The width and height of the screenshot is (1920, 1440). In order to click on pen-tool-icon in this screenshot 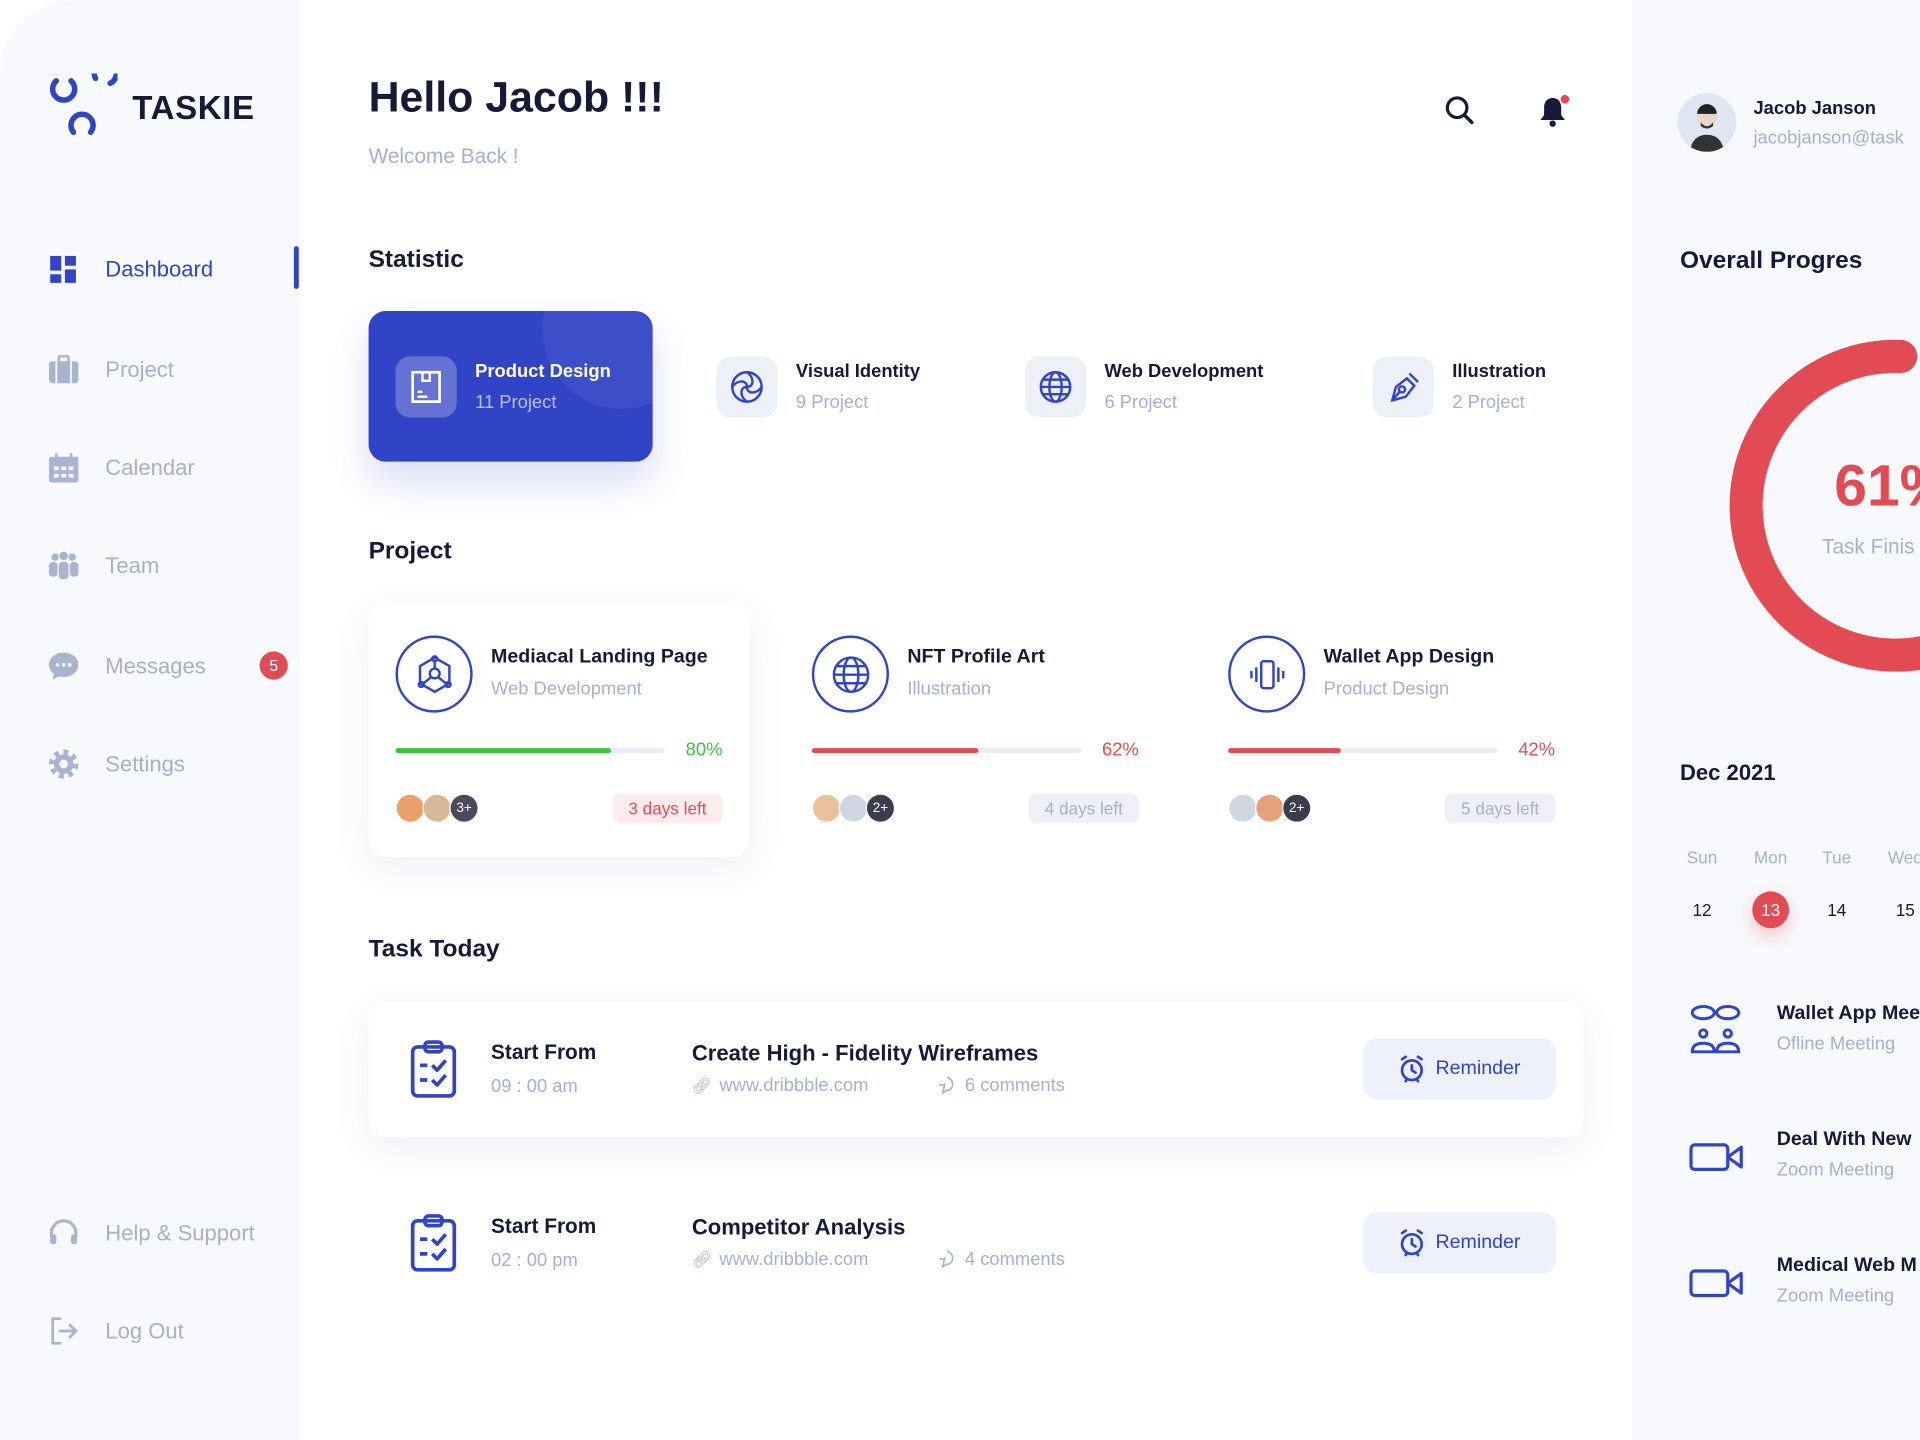, I will do `click(1403, 386)`.